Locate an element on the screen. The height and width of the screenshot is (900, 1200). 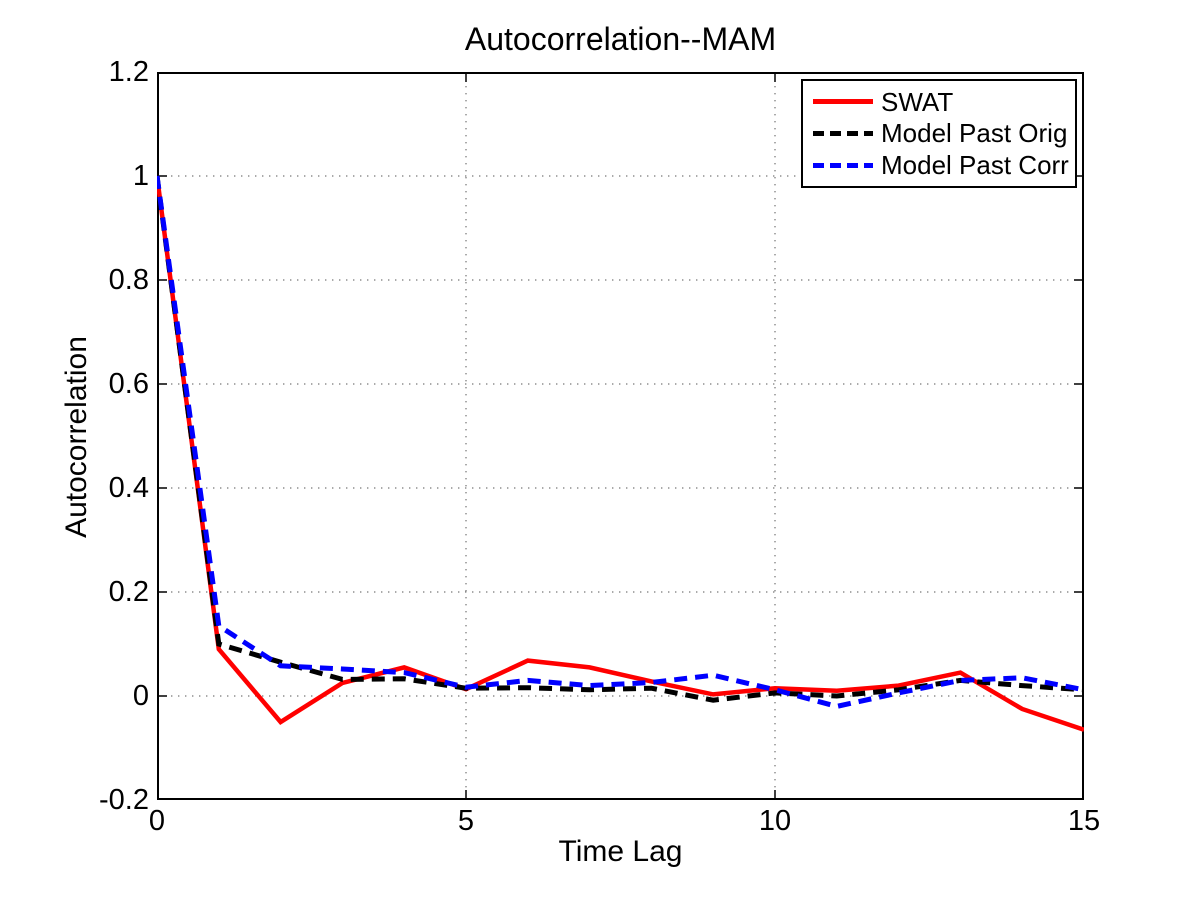
legend-label-model-past-corr: Model Past Corr is located at coordinates (975, 165).